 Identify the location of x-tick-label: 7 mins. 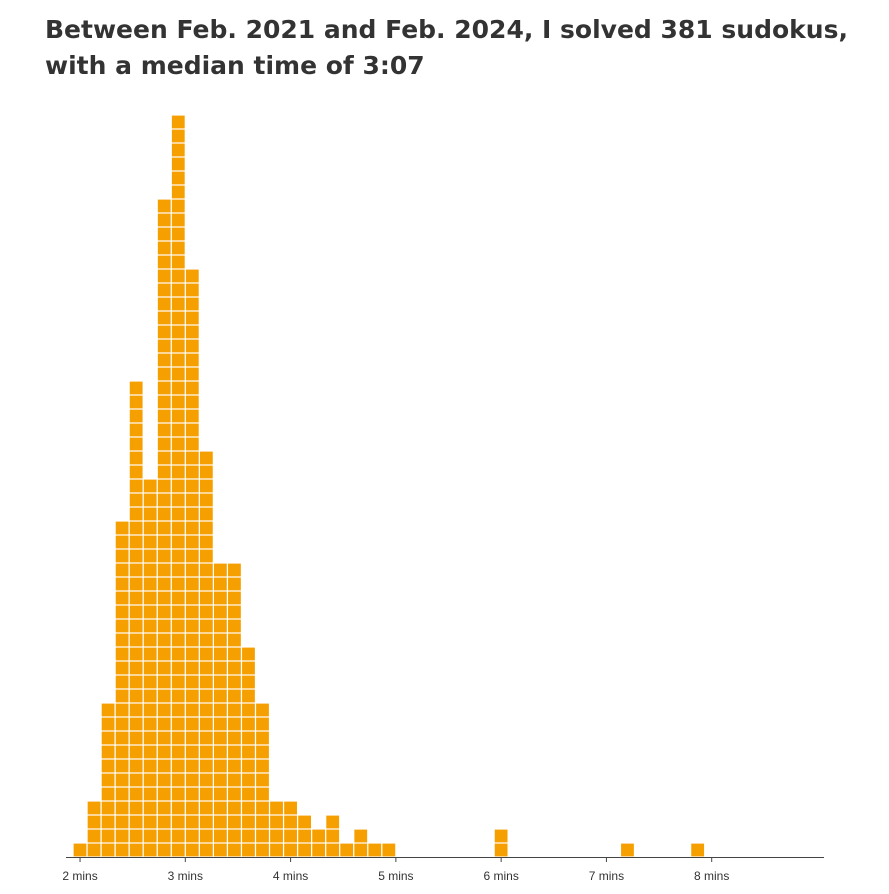
(606, 876).